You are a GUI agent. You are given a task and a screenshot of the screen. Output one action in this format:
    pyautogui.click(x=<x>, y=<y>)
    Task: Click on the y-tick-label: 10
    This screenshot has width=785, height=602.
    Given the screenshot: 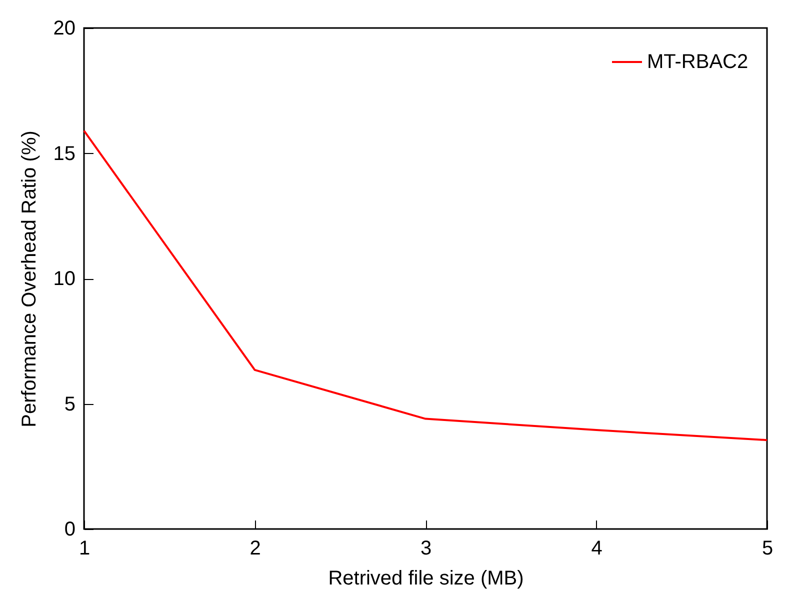 What is the action you would take?
    pyautogui.click(x=64, y=279)
    